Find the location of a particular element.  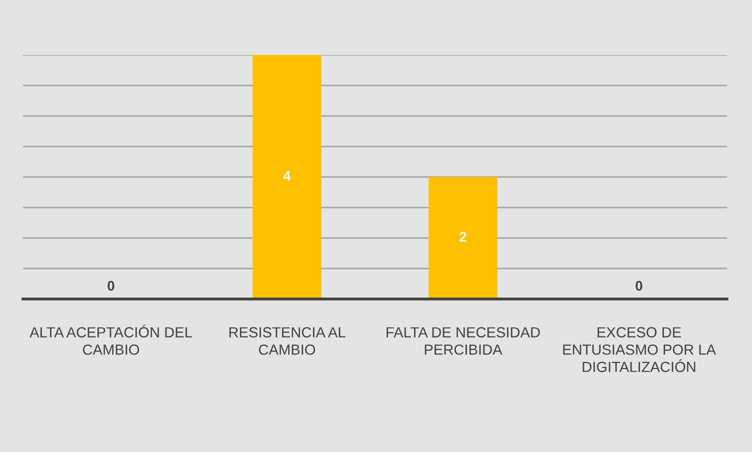

data-label: 4 is located at coordinates (287, 176).